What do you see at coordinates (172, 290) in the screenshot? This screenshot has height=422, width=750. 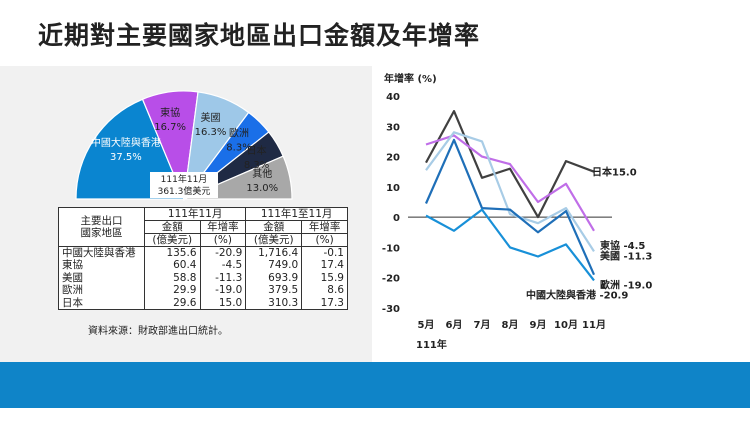 I see `table-cell: 29.9` at bounding box center [172, 290].